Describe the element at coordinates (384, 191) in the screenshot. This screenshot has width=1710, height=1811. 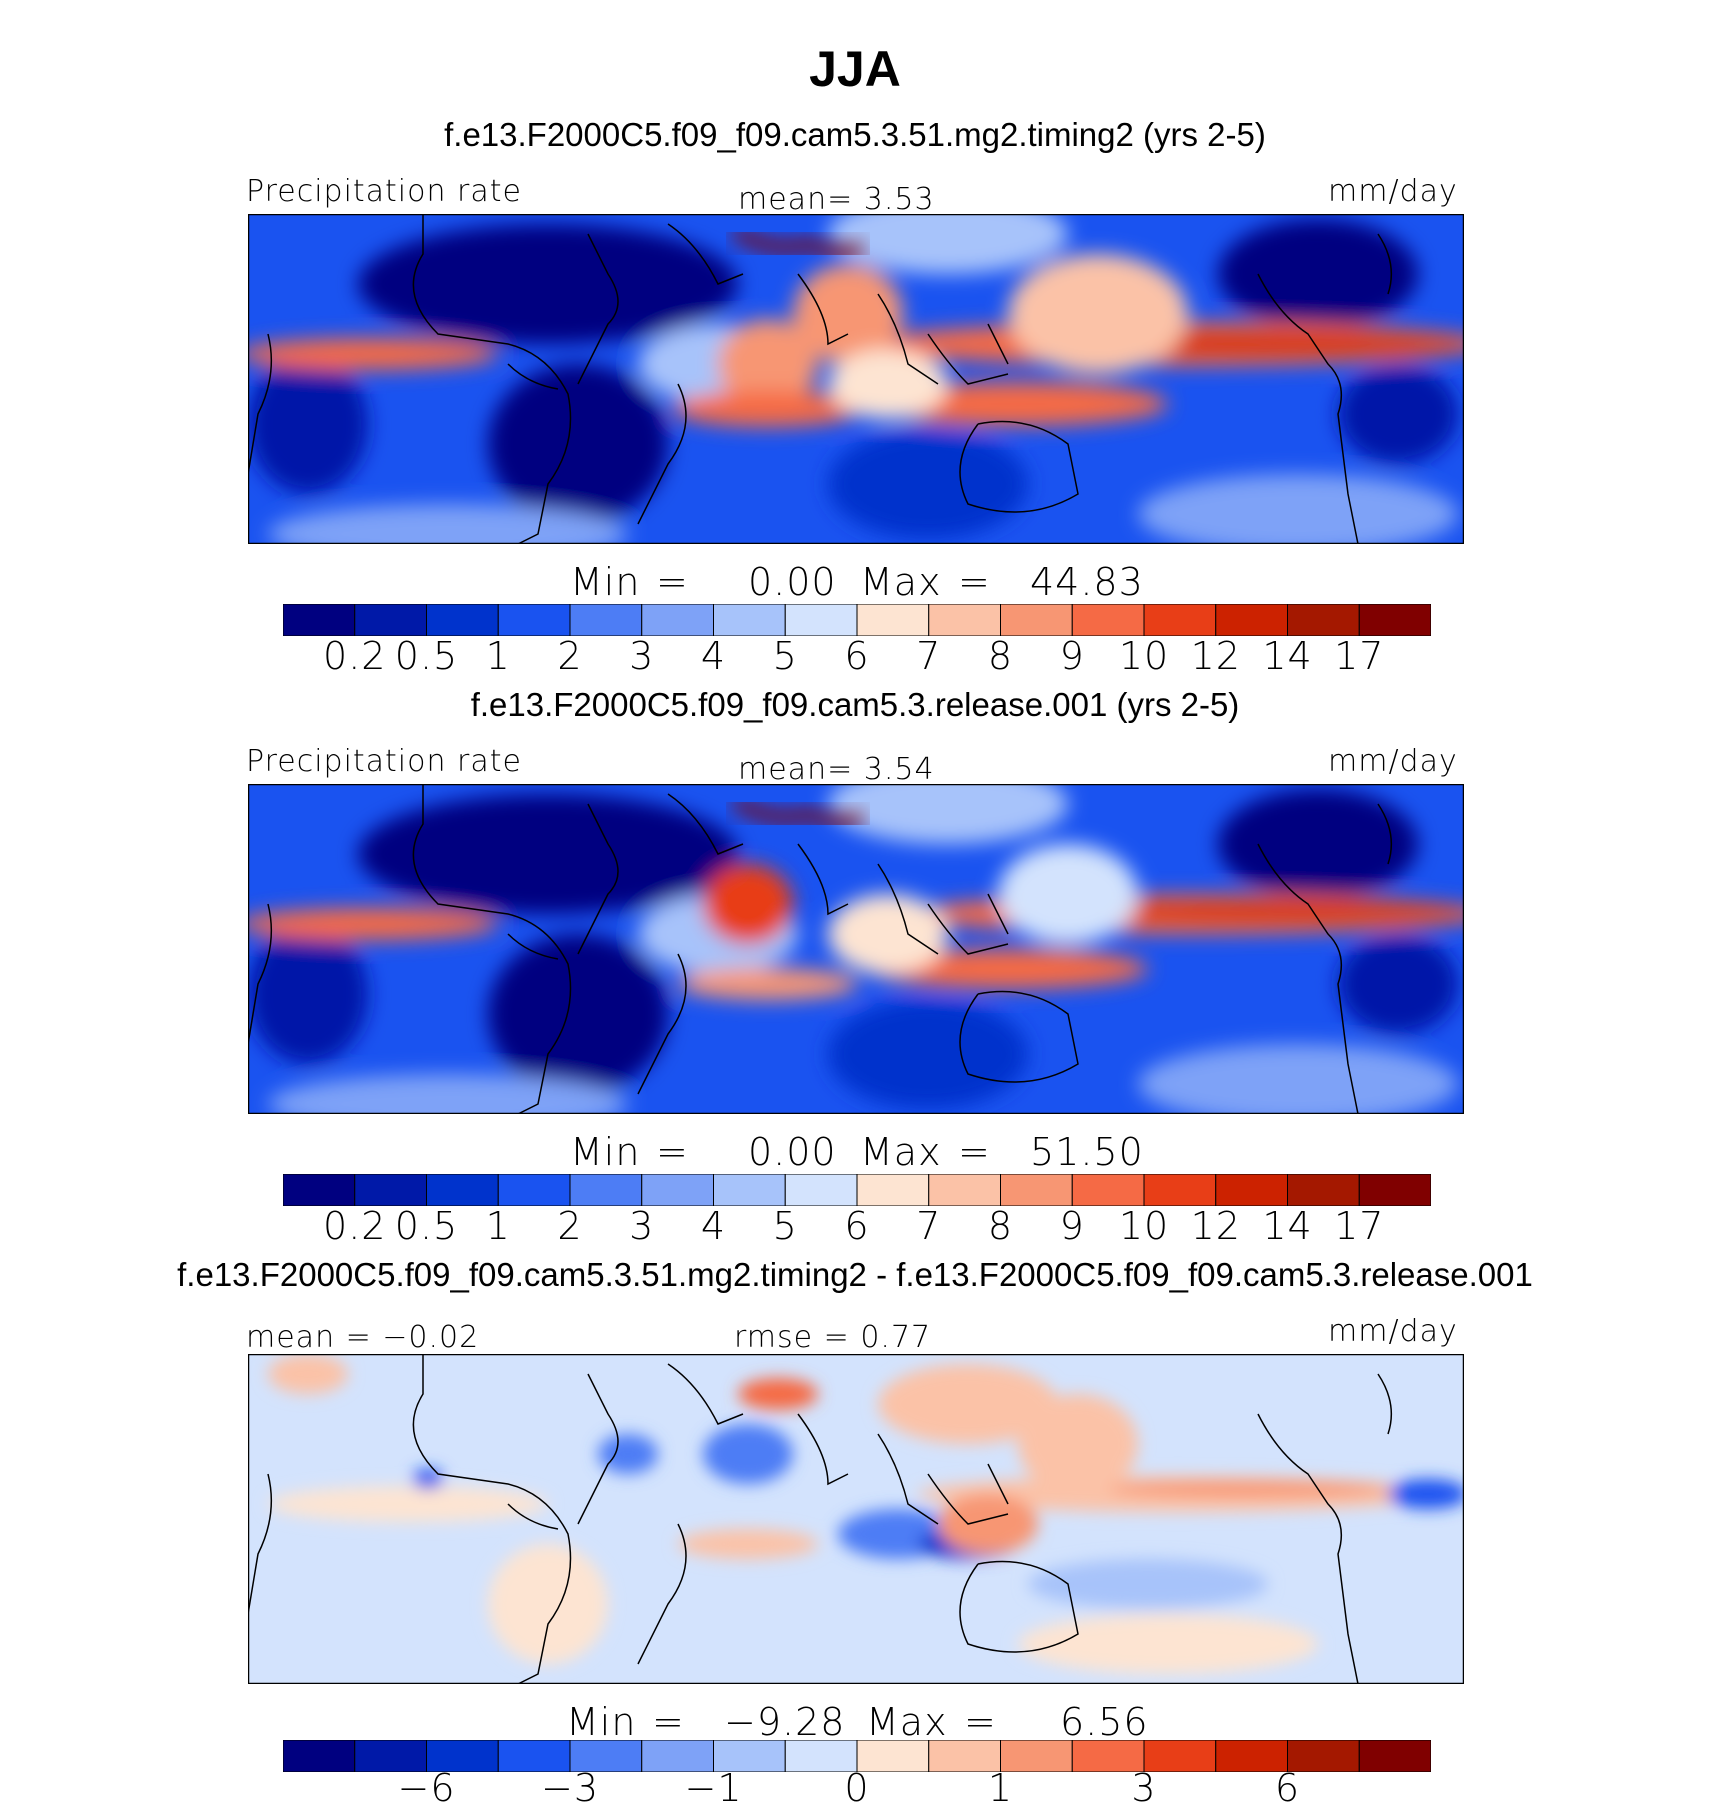
I see `panel-1-variable-label: Precipitation rate` at that location.